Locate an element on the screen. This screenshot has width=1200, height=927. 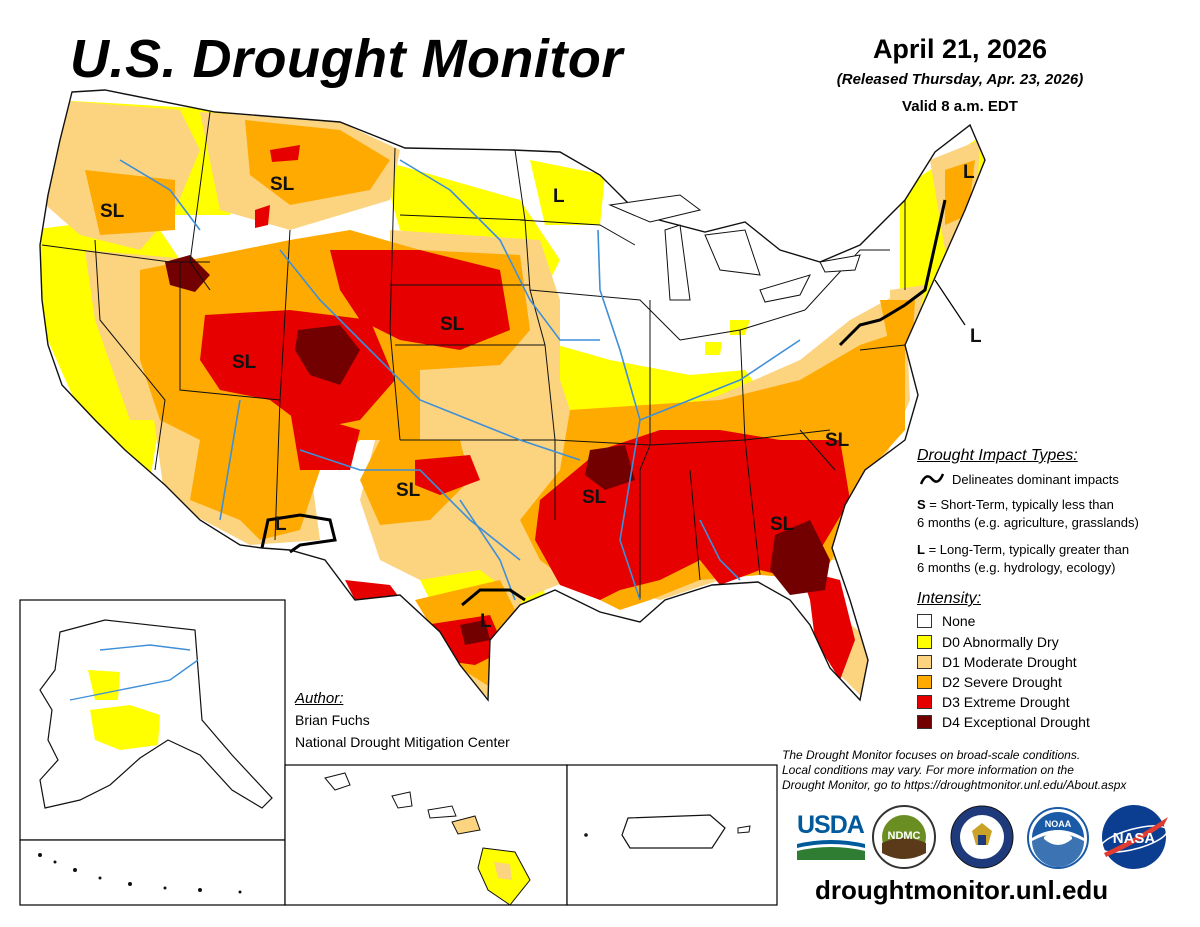
short-term-text: = Short-Term, typically less than is located at coordinates (1019, 504).